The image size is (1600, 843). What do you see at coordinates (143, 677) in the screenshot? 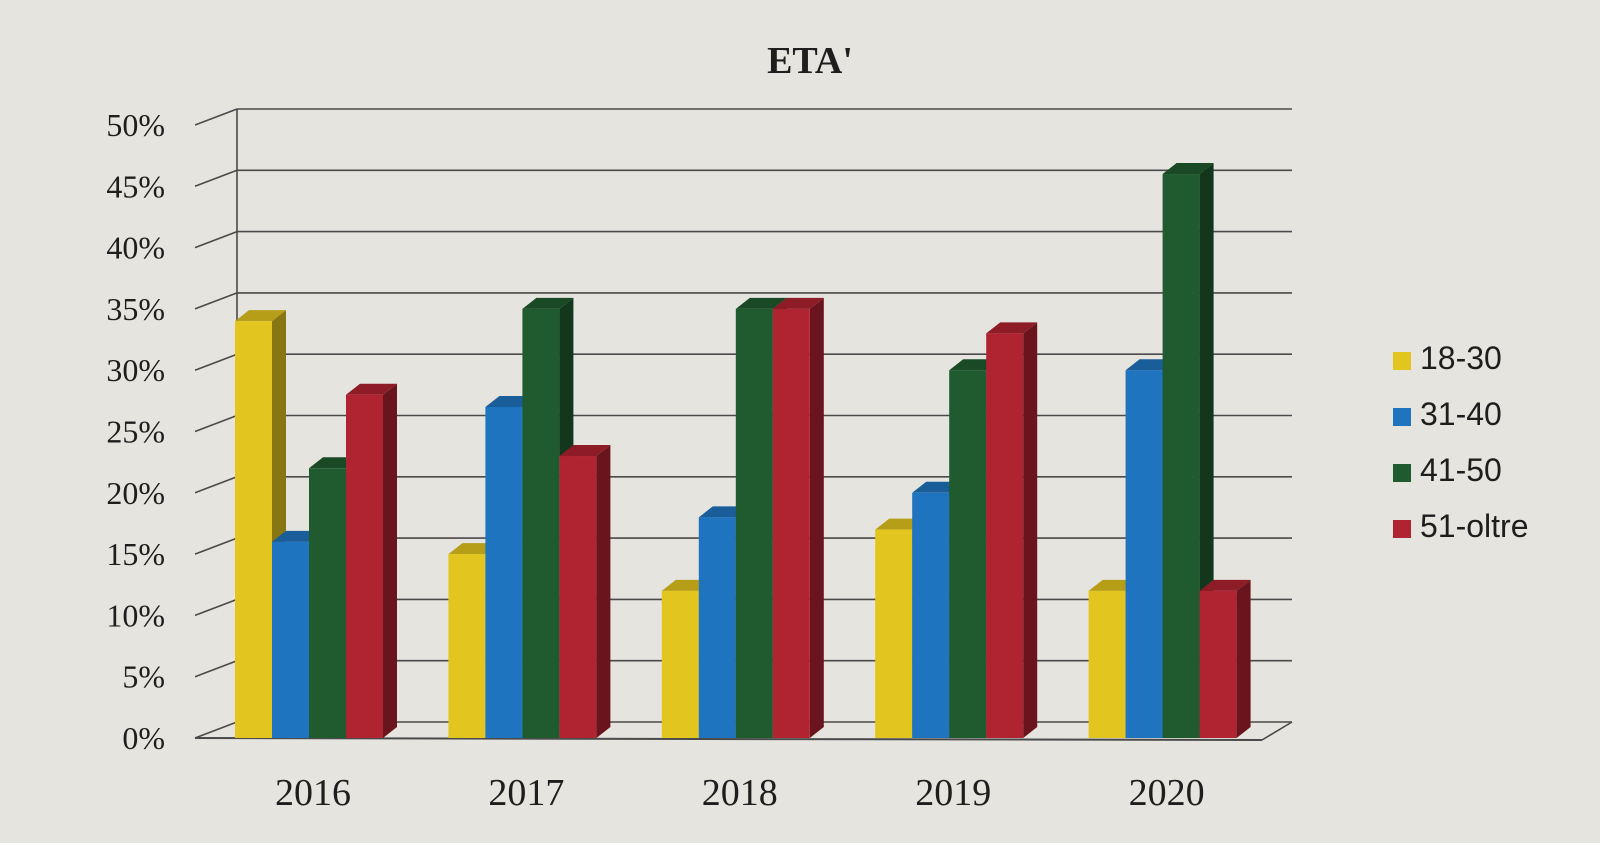
I see `y-tick-label: 5%` at bounding box center [143, 677].